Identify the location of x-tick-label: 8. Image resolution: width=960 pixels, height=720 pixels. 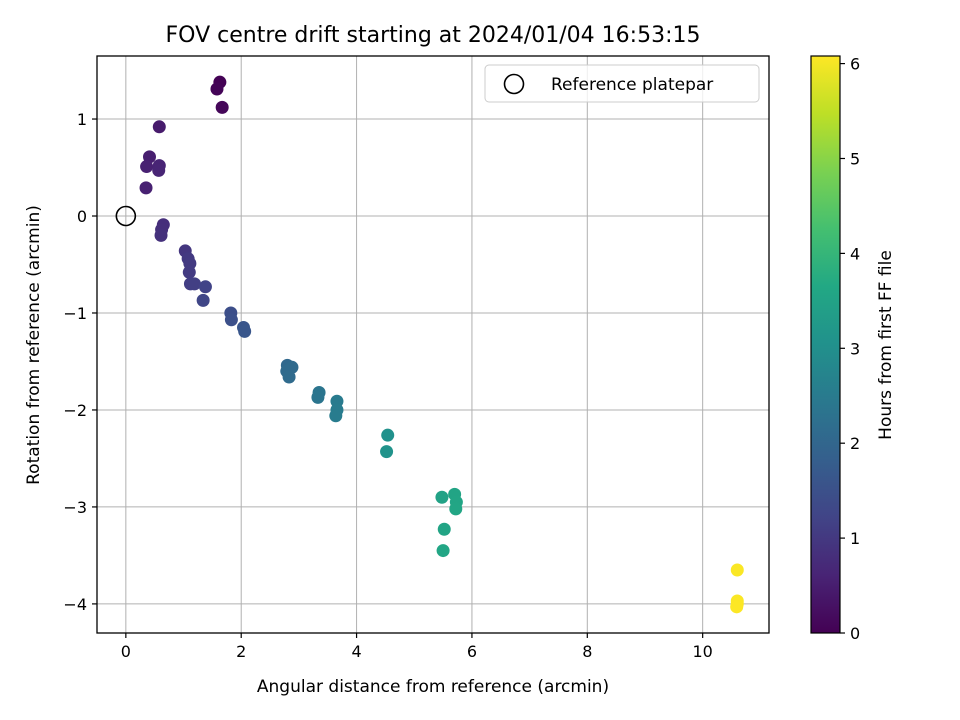
(587, 651).